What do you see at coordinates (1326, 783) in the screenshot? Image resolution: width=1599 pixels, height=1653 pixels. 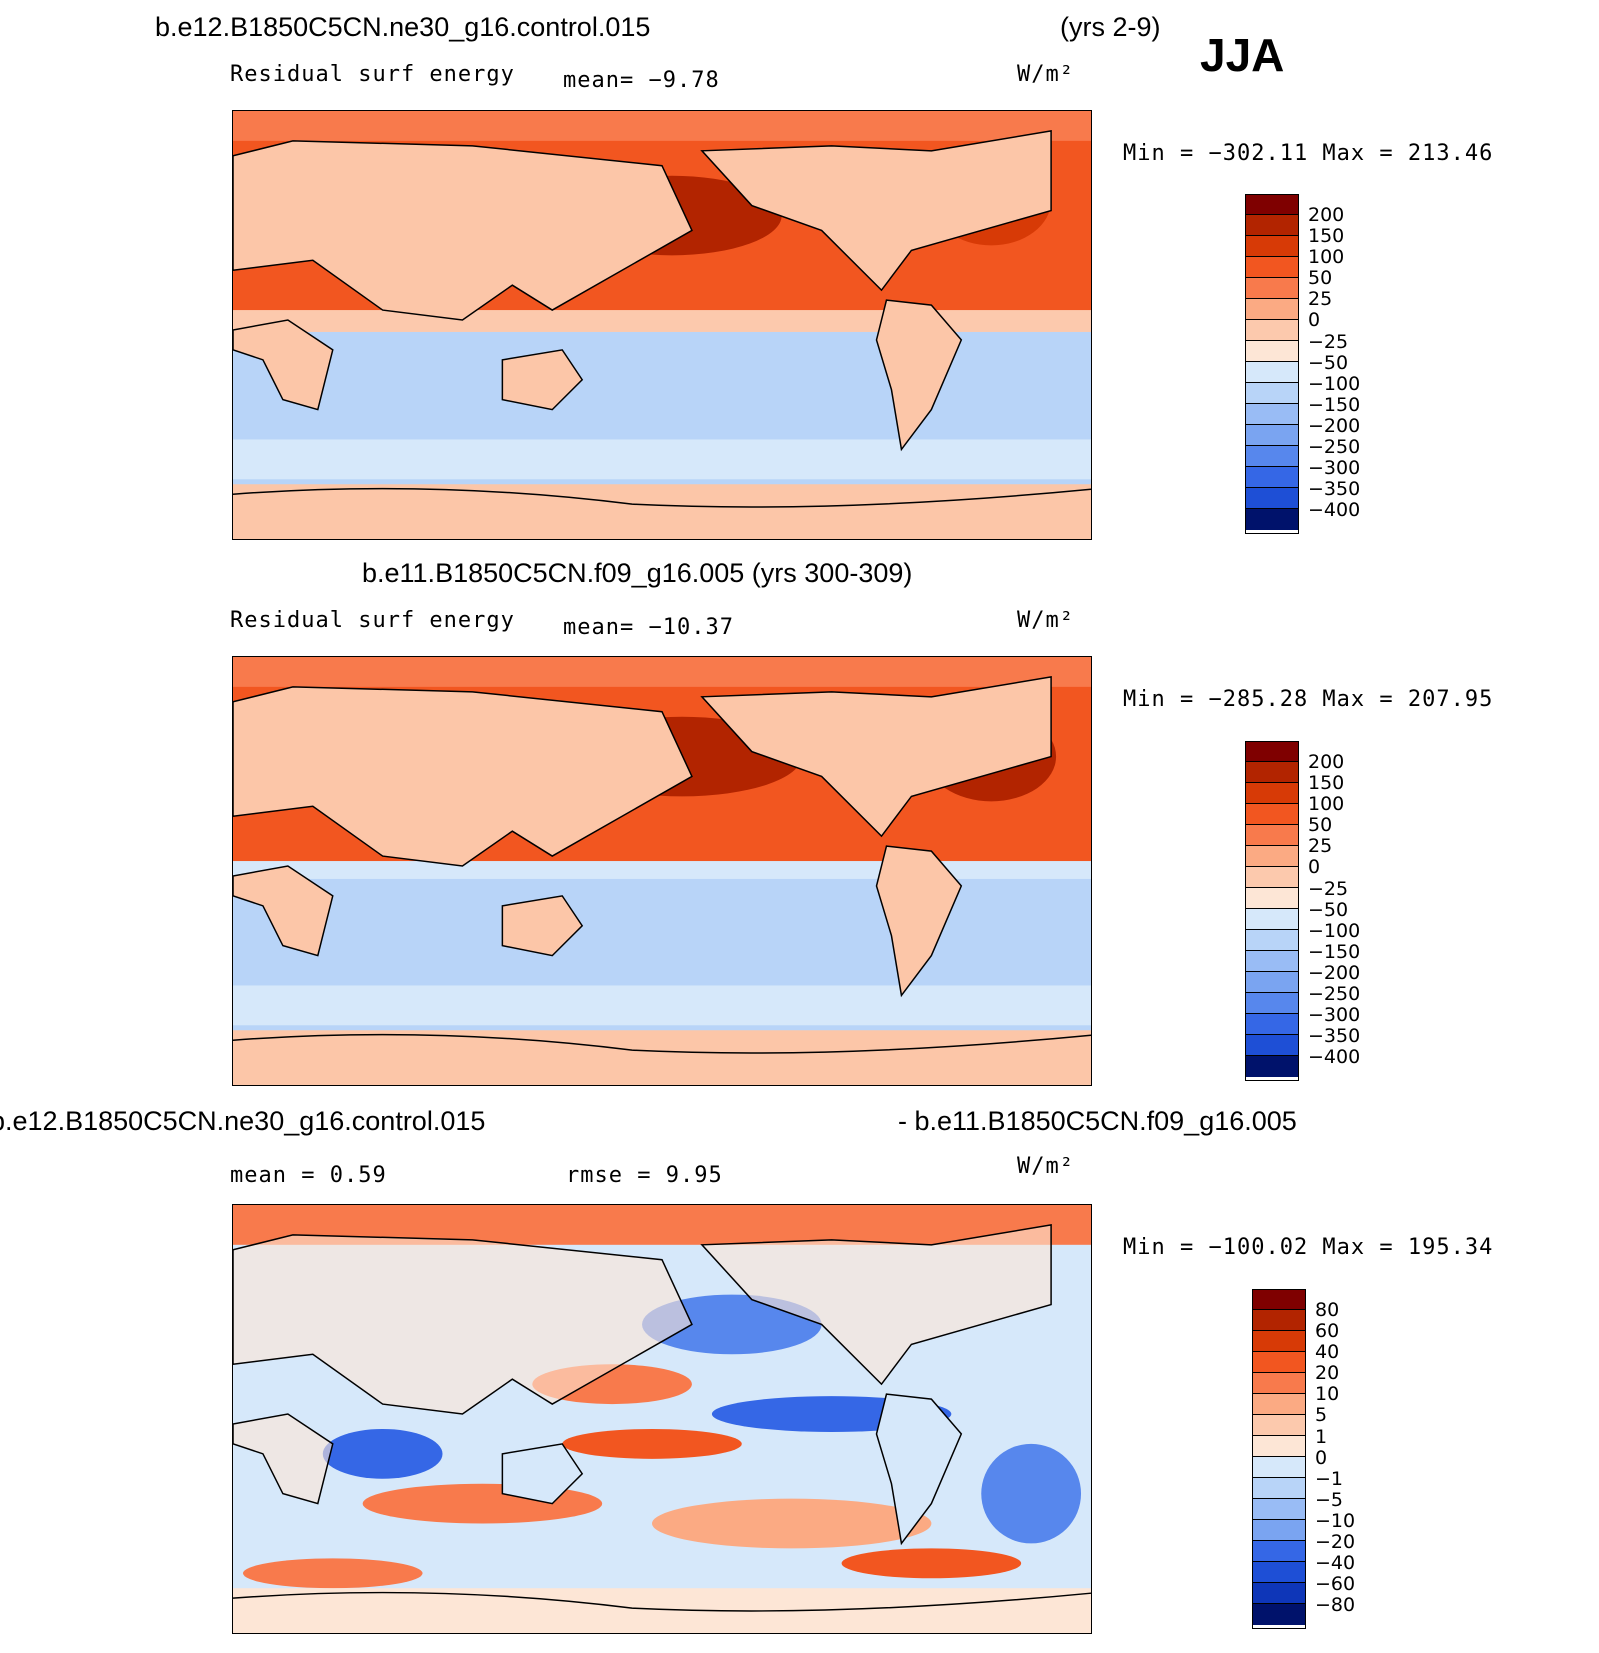 I see `cbar2-label: 150` at bounding box center [1326, 783].